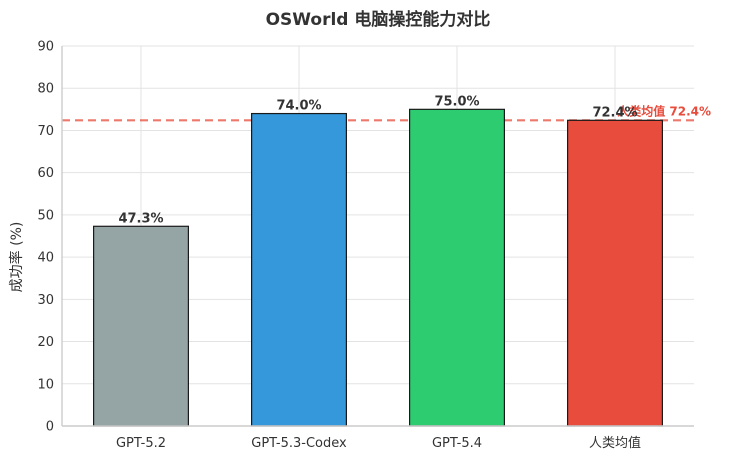 The image size is (749, 464). I want to click on y-tick-label: 60, so click(45, 173).